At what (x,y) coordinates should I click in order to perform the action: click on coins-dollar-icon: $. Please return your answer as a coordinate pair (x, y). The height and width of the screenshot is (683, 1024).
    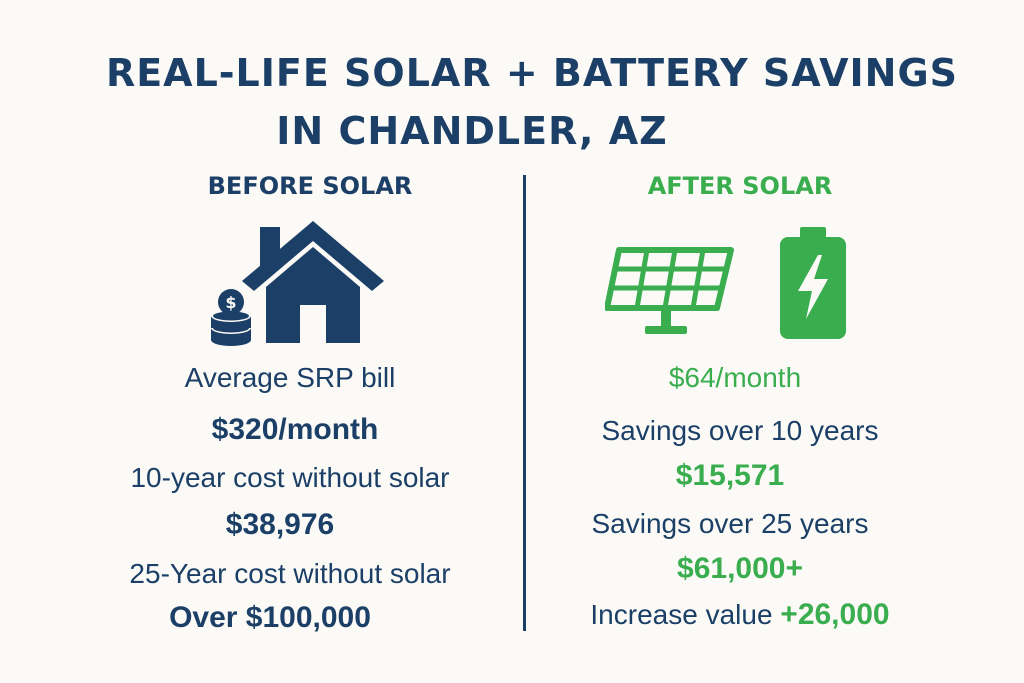
    Looking at the image, I should click on (231, 317).